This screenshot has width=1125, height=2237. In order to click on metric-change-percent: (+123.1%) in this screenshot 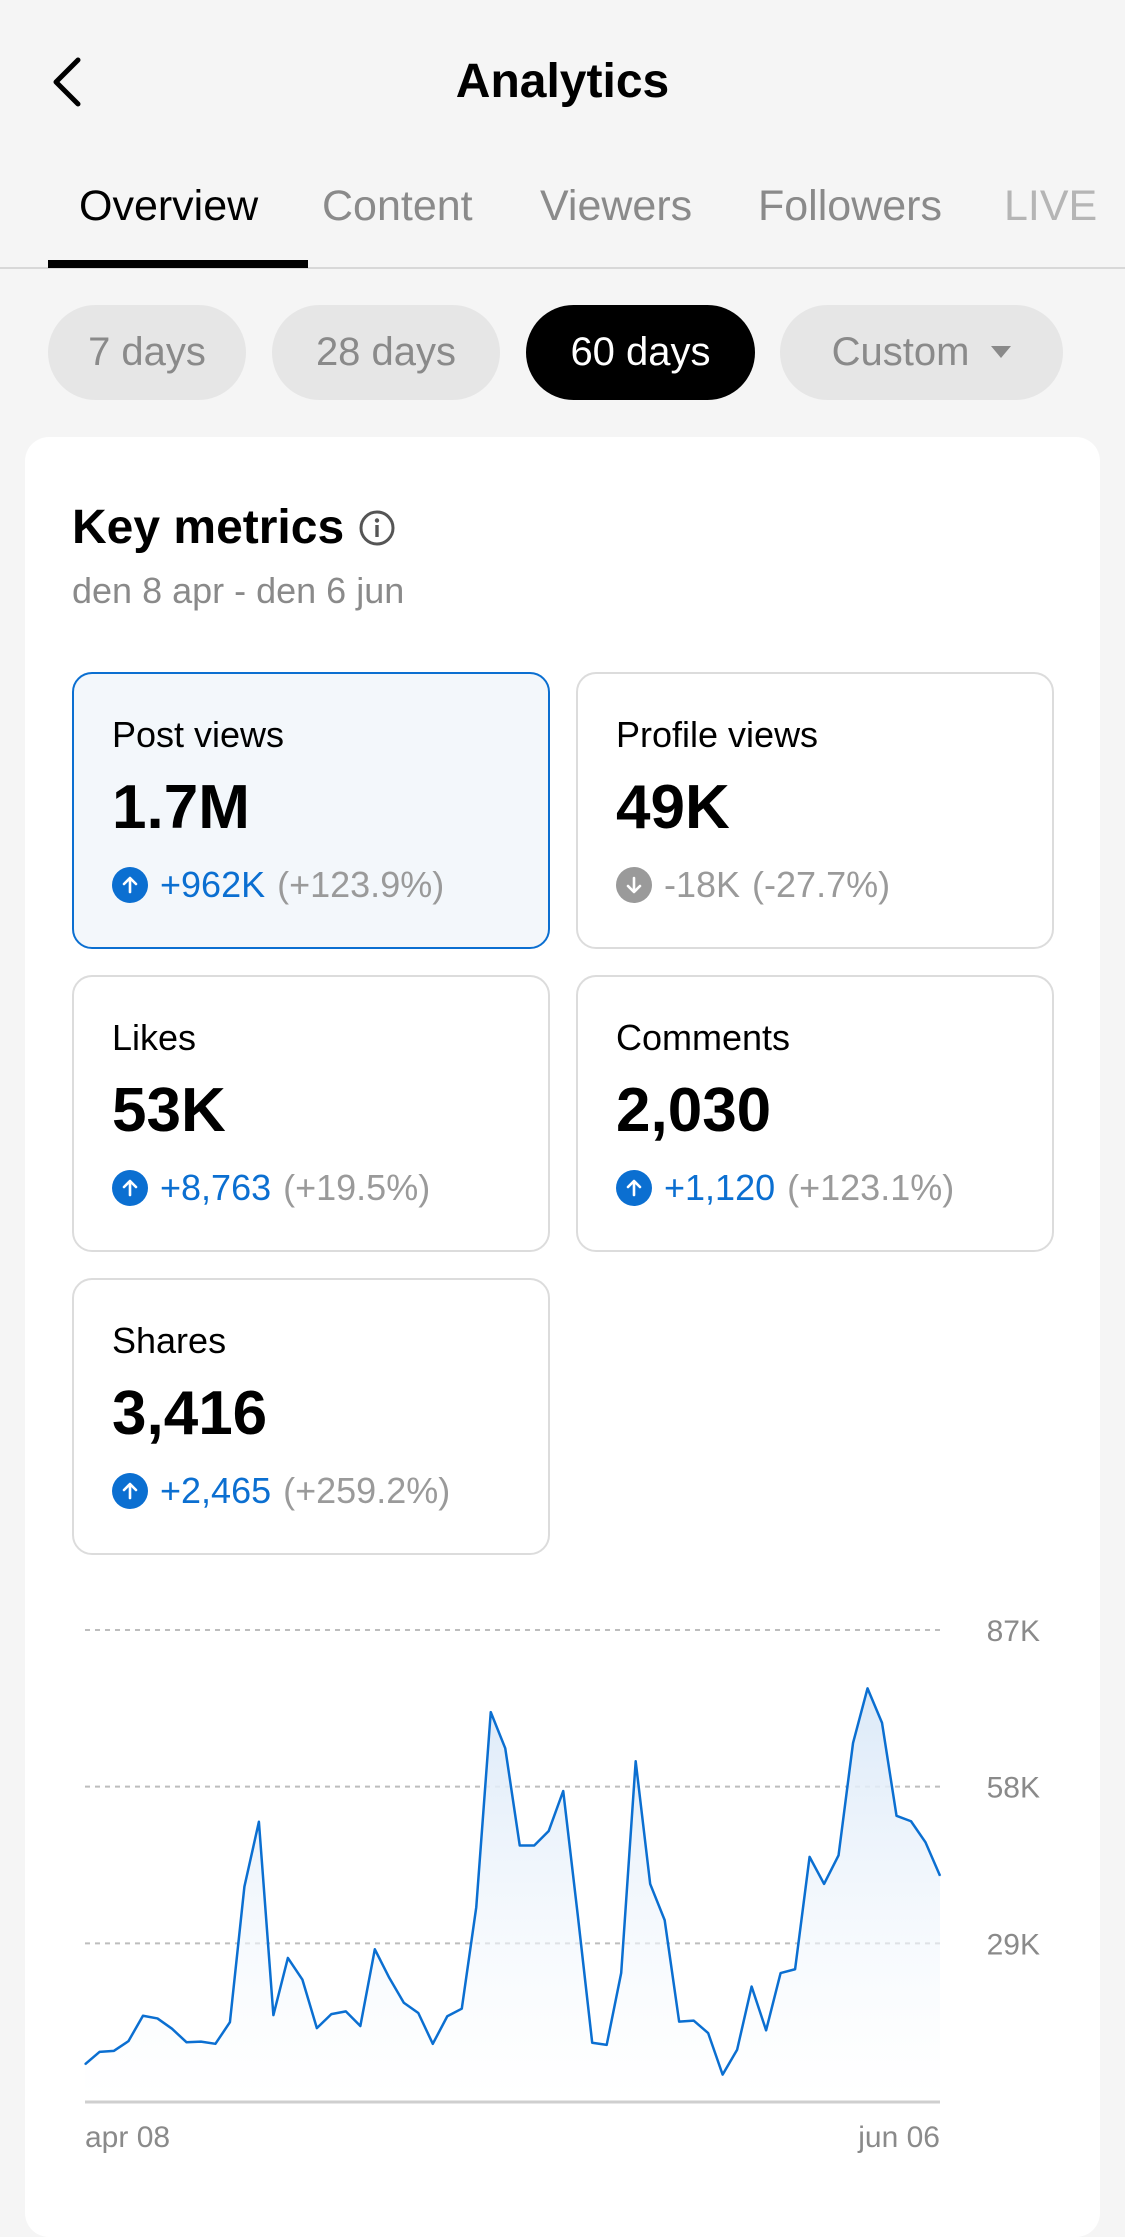, I will do `click(871, 1187)`.